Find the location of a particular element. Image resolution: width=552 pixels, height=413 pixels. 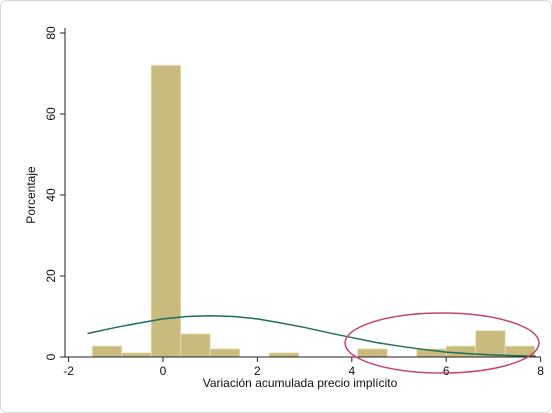

x-tick-label: 0 is located at coordinates (163, 371).